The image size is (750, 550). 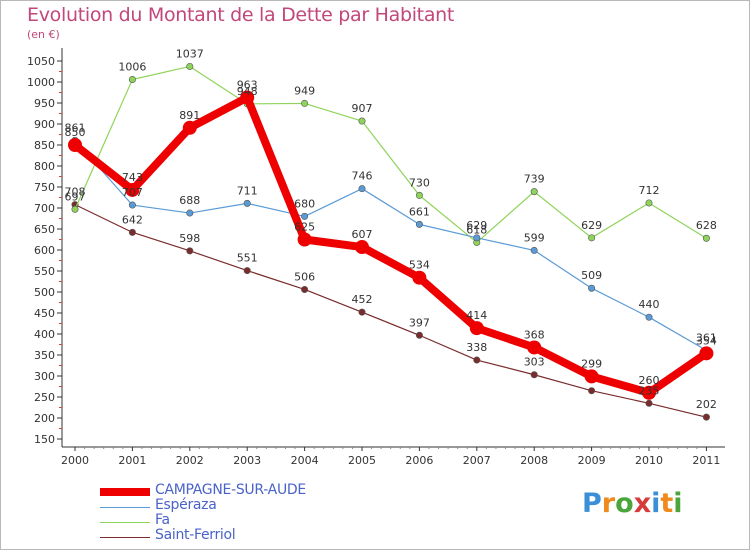 I want to click on campagne-data-label: 354, so click(x=706, y=340).